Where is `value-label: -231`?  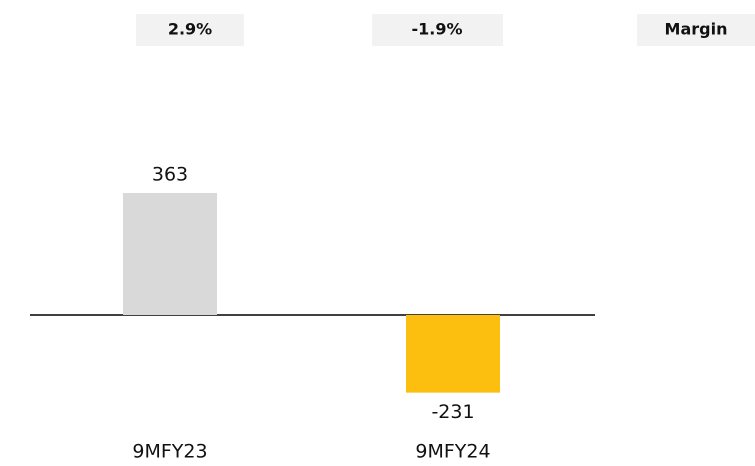
value-label: -231 is located at coordinates (452, 412).